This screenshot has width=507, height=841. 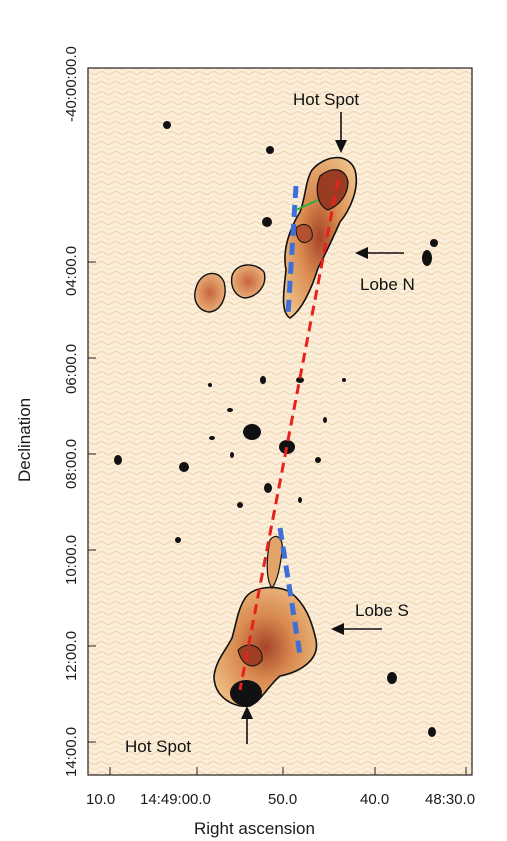 I want to click on x-tick-label: 14:49:00.0, so click(x=175, y=799).